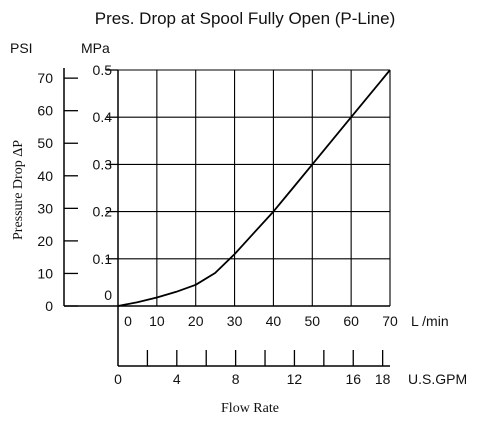 The height and width of the screenshot is (423, 487). What do you see at coordinates (295, 379) in the screenshot?
I see `gpm-tick-label: 12` at bounding box center [295, 379].